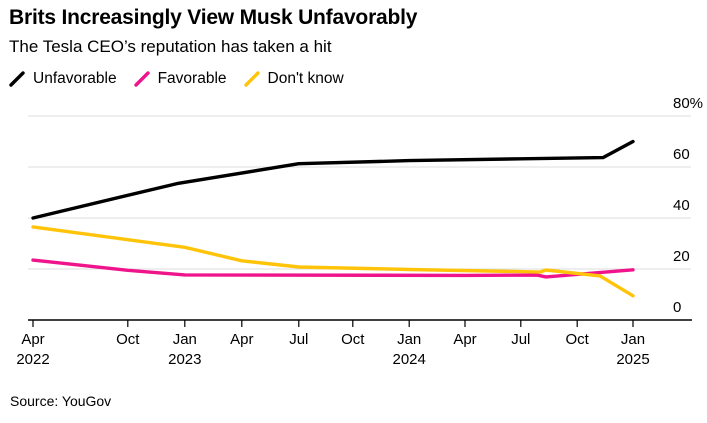 This screenshot has height=423, width=707. What do you see at coordinates (677, 307) in the screenshot?
I see `y-axis-label: 0` at bounding box center [677, 307].